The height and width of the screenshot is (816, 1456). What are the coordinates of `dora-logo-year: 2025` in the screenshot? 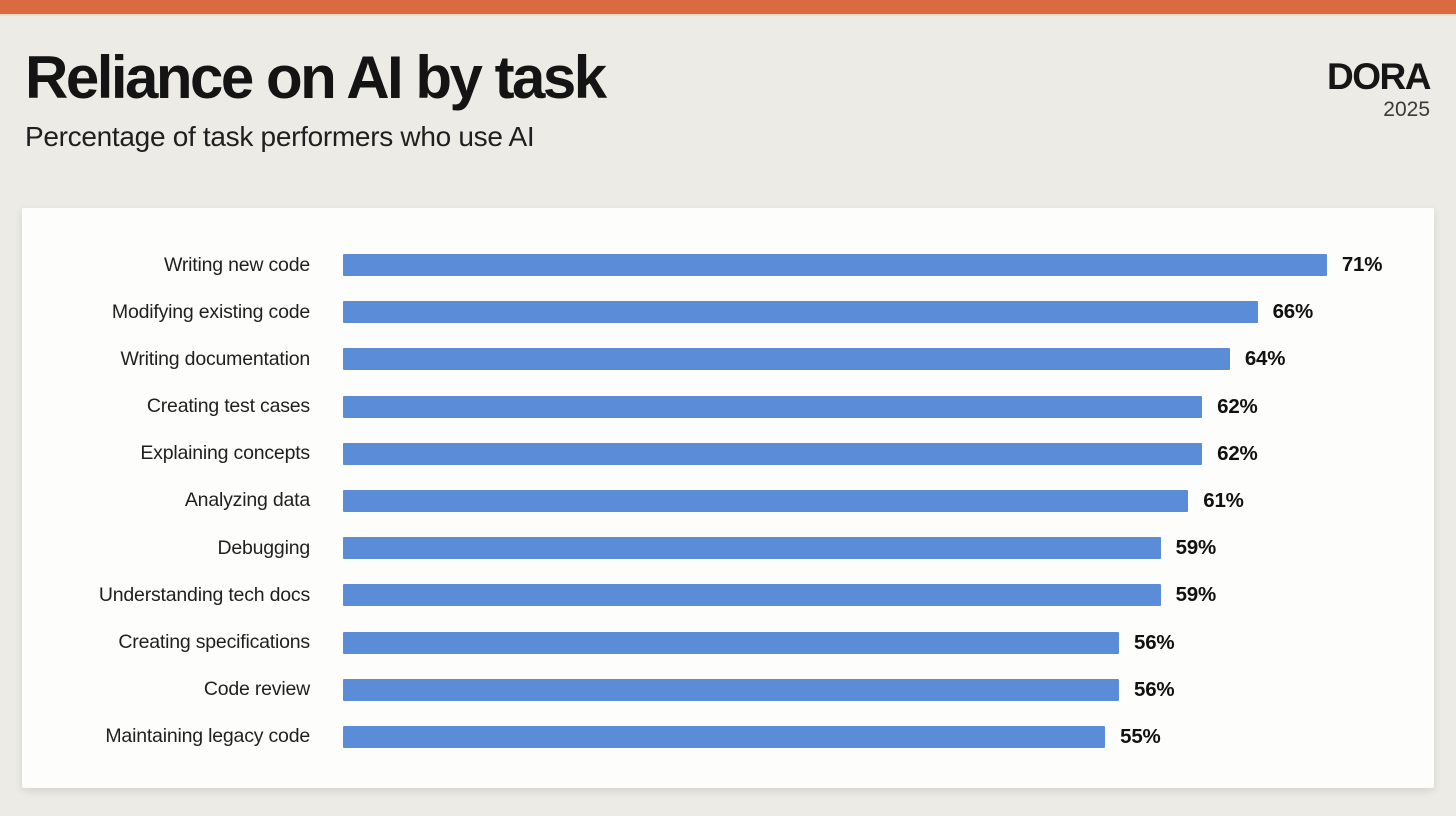 It's located at (1406, 109).